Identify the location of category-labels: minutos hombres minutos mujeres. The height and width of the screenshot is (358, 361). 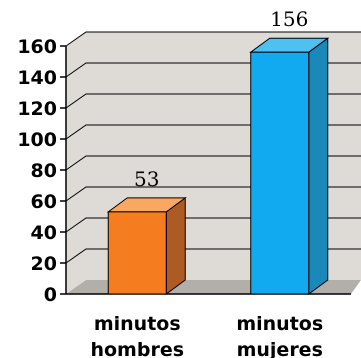
(206, 335).